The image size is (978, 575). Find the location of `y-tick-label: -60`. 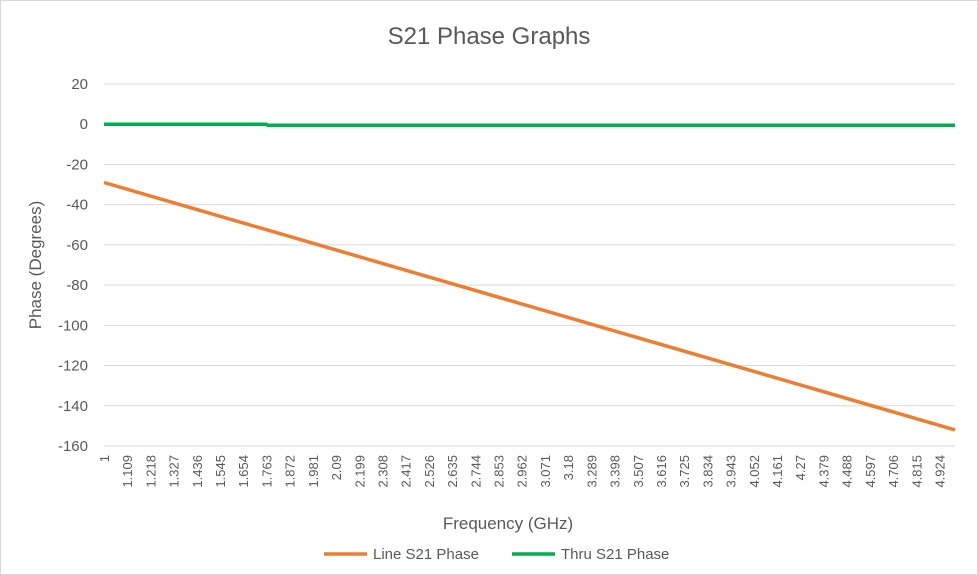

y-tick-label: -60 is located at coordinates (77, 245).